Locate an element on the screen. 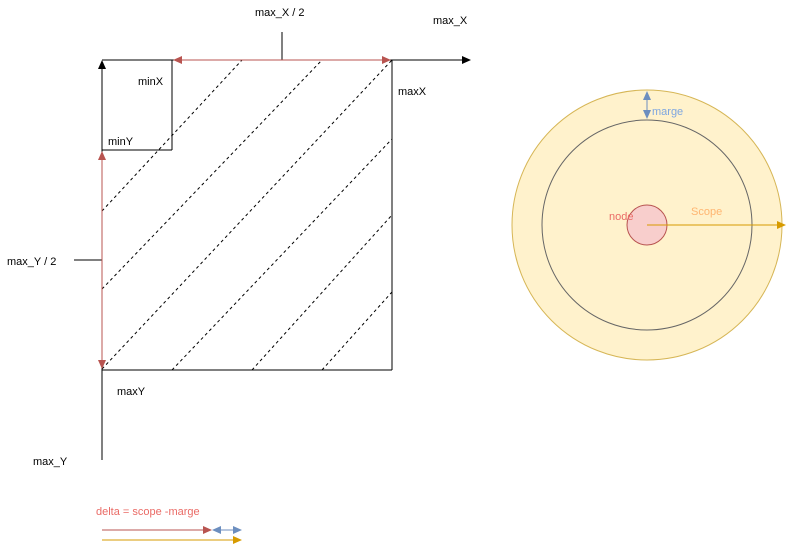  min-y-label: minY is located at coordinates (121, 142).